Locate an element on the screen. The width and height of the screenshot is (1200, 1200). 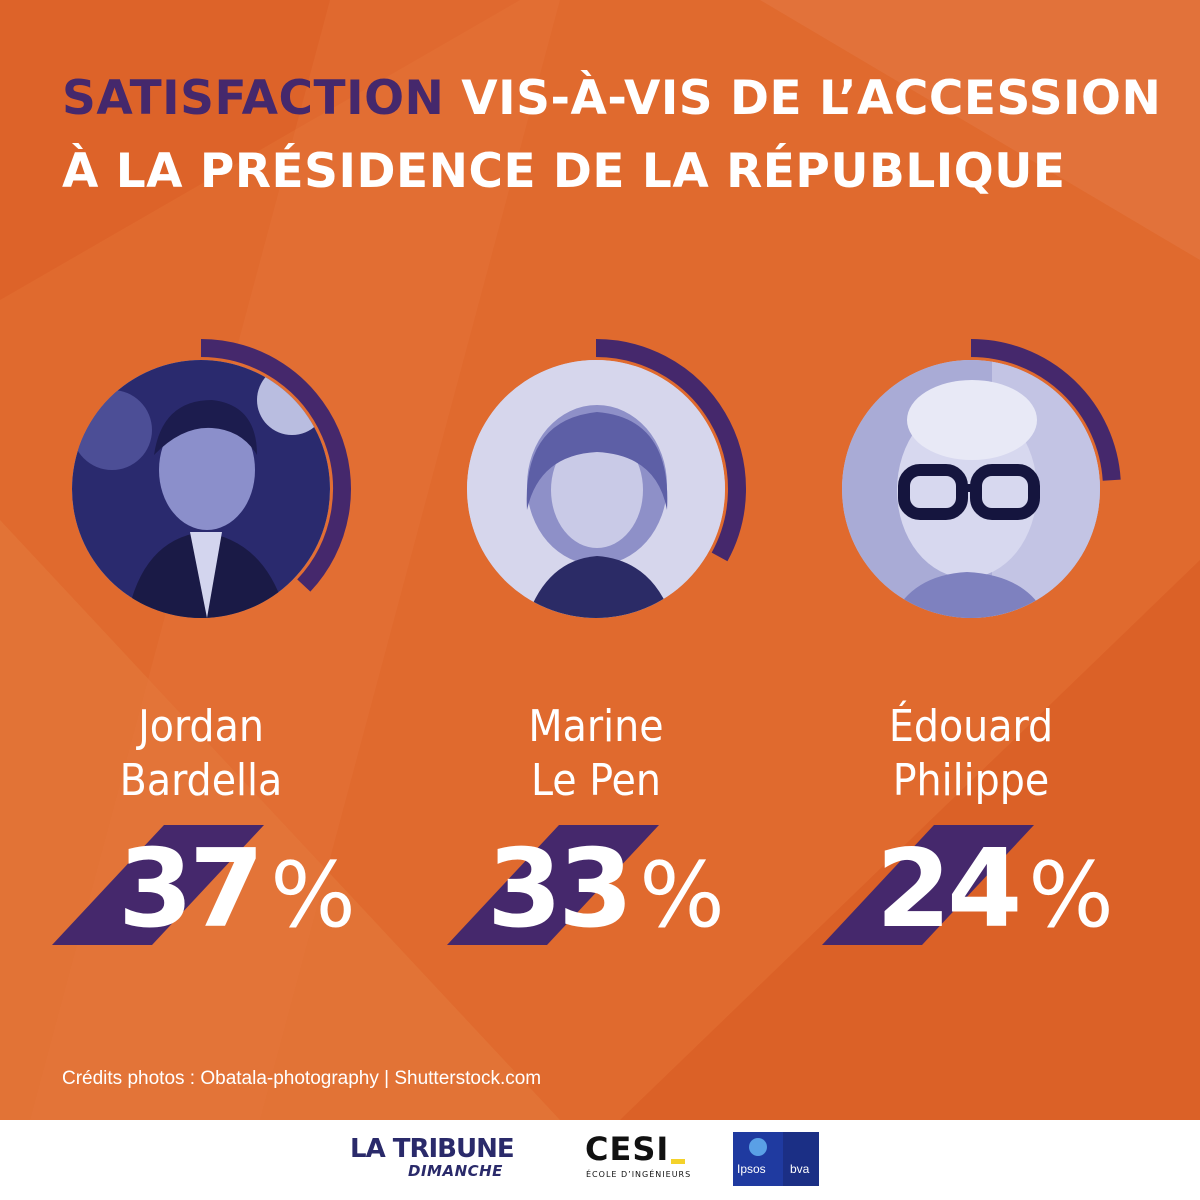
candidate-name: Jordan Bardella is located at coordinates (201, 754).